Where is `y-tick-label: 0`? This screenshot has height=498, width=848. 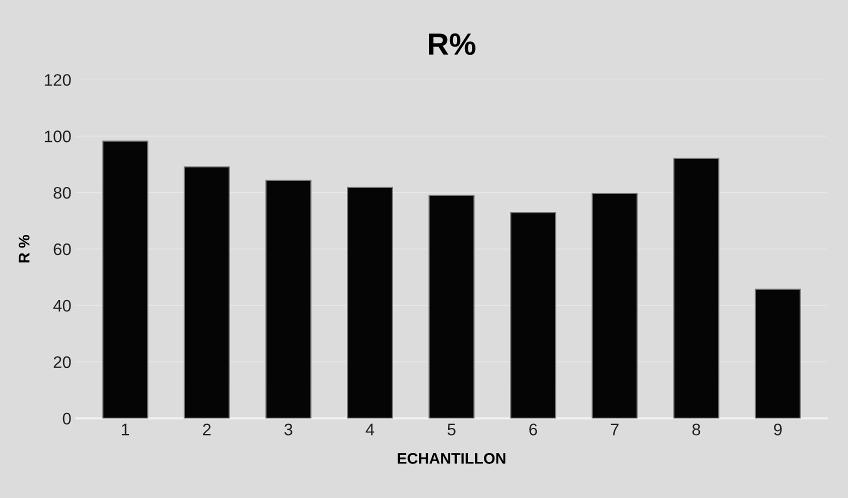
y-tick-label: 0 is located at coordinates (66, 418).